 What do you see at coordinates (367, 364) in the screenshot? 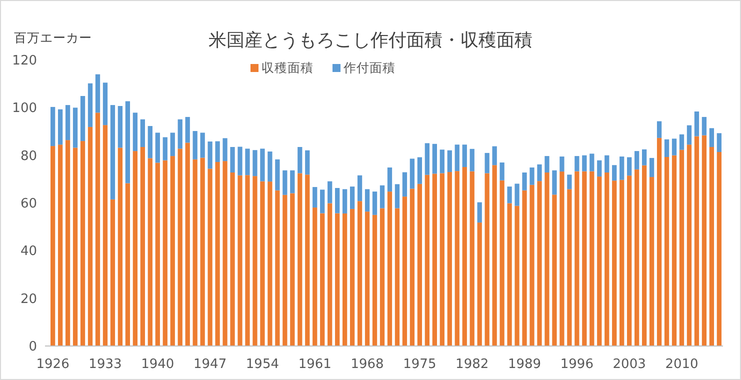
I see `x-tick-label: 1968` at bounding box center [367, 364].